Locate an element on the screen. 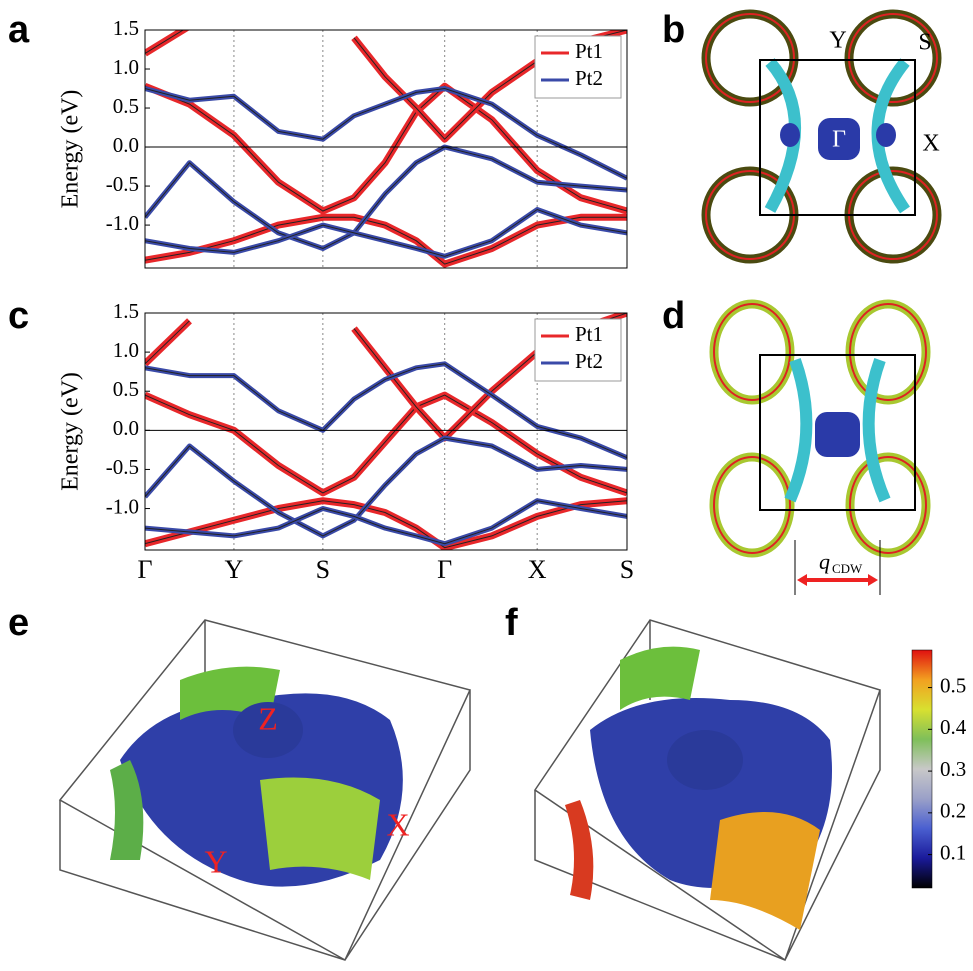  colorbar-tick-label: 0.1 is located at coordinates (953, 852).